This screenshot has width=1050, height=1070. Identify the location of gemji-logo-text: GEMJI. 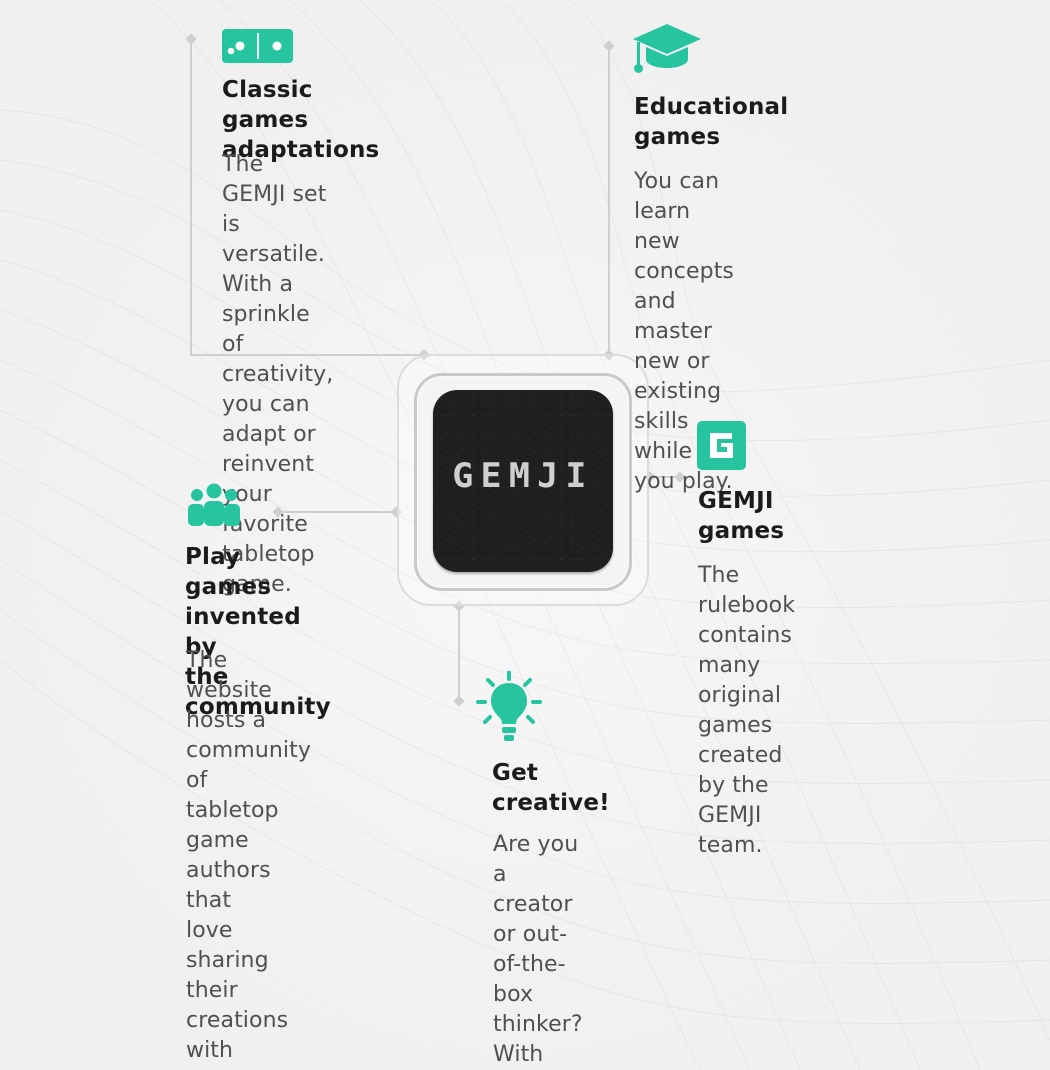
(523, 476).